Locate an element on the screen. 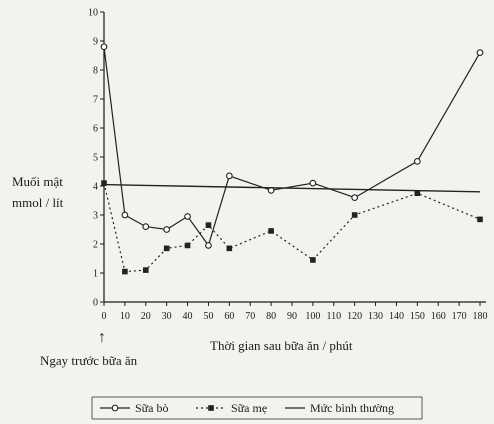 The width and height of the screenshot is (494, 424). y-tick-label: 1 is located at coordinates (95, 274).